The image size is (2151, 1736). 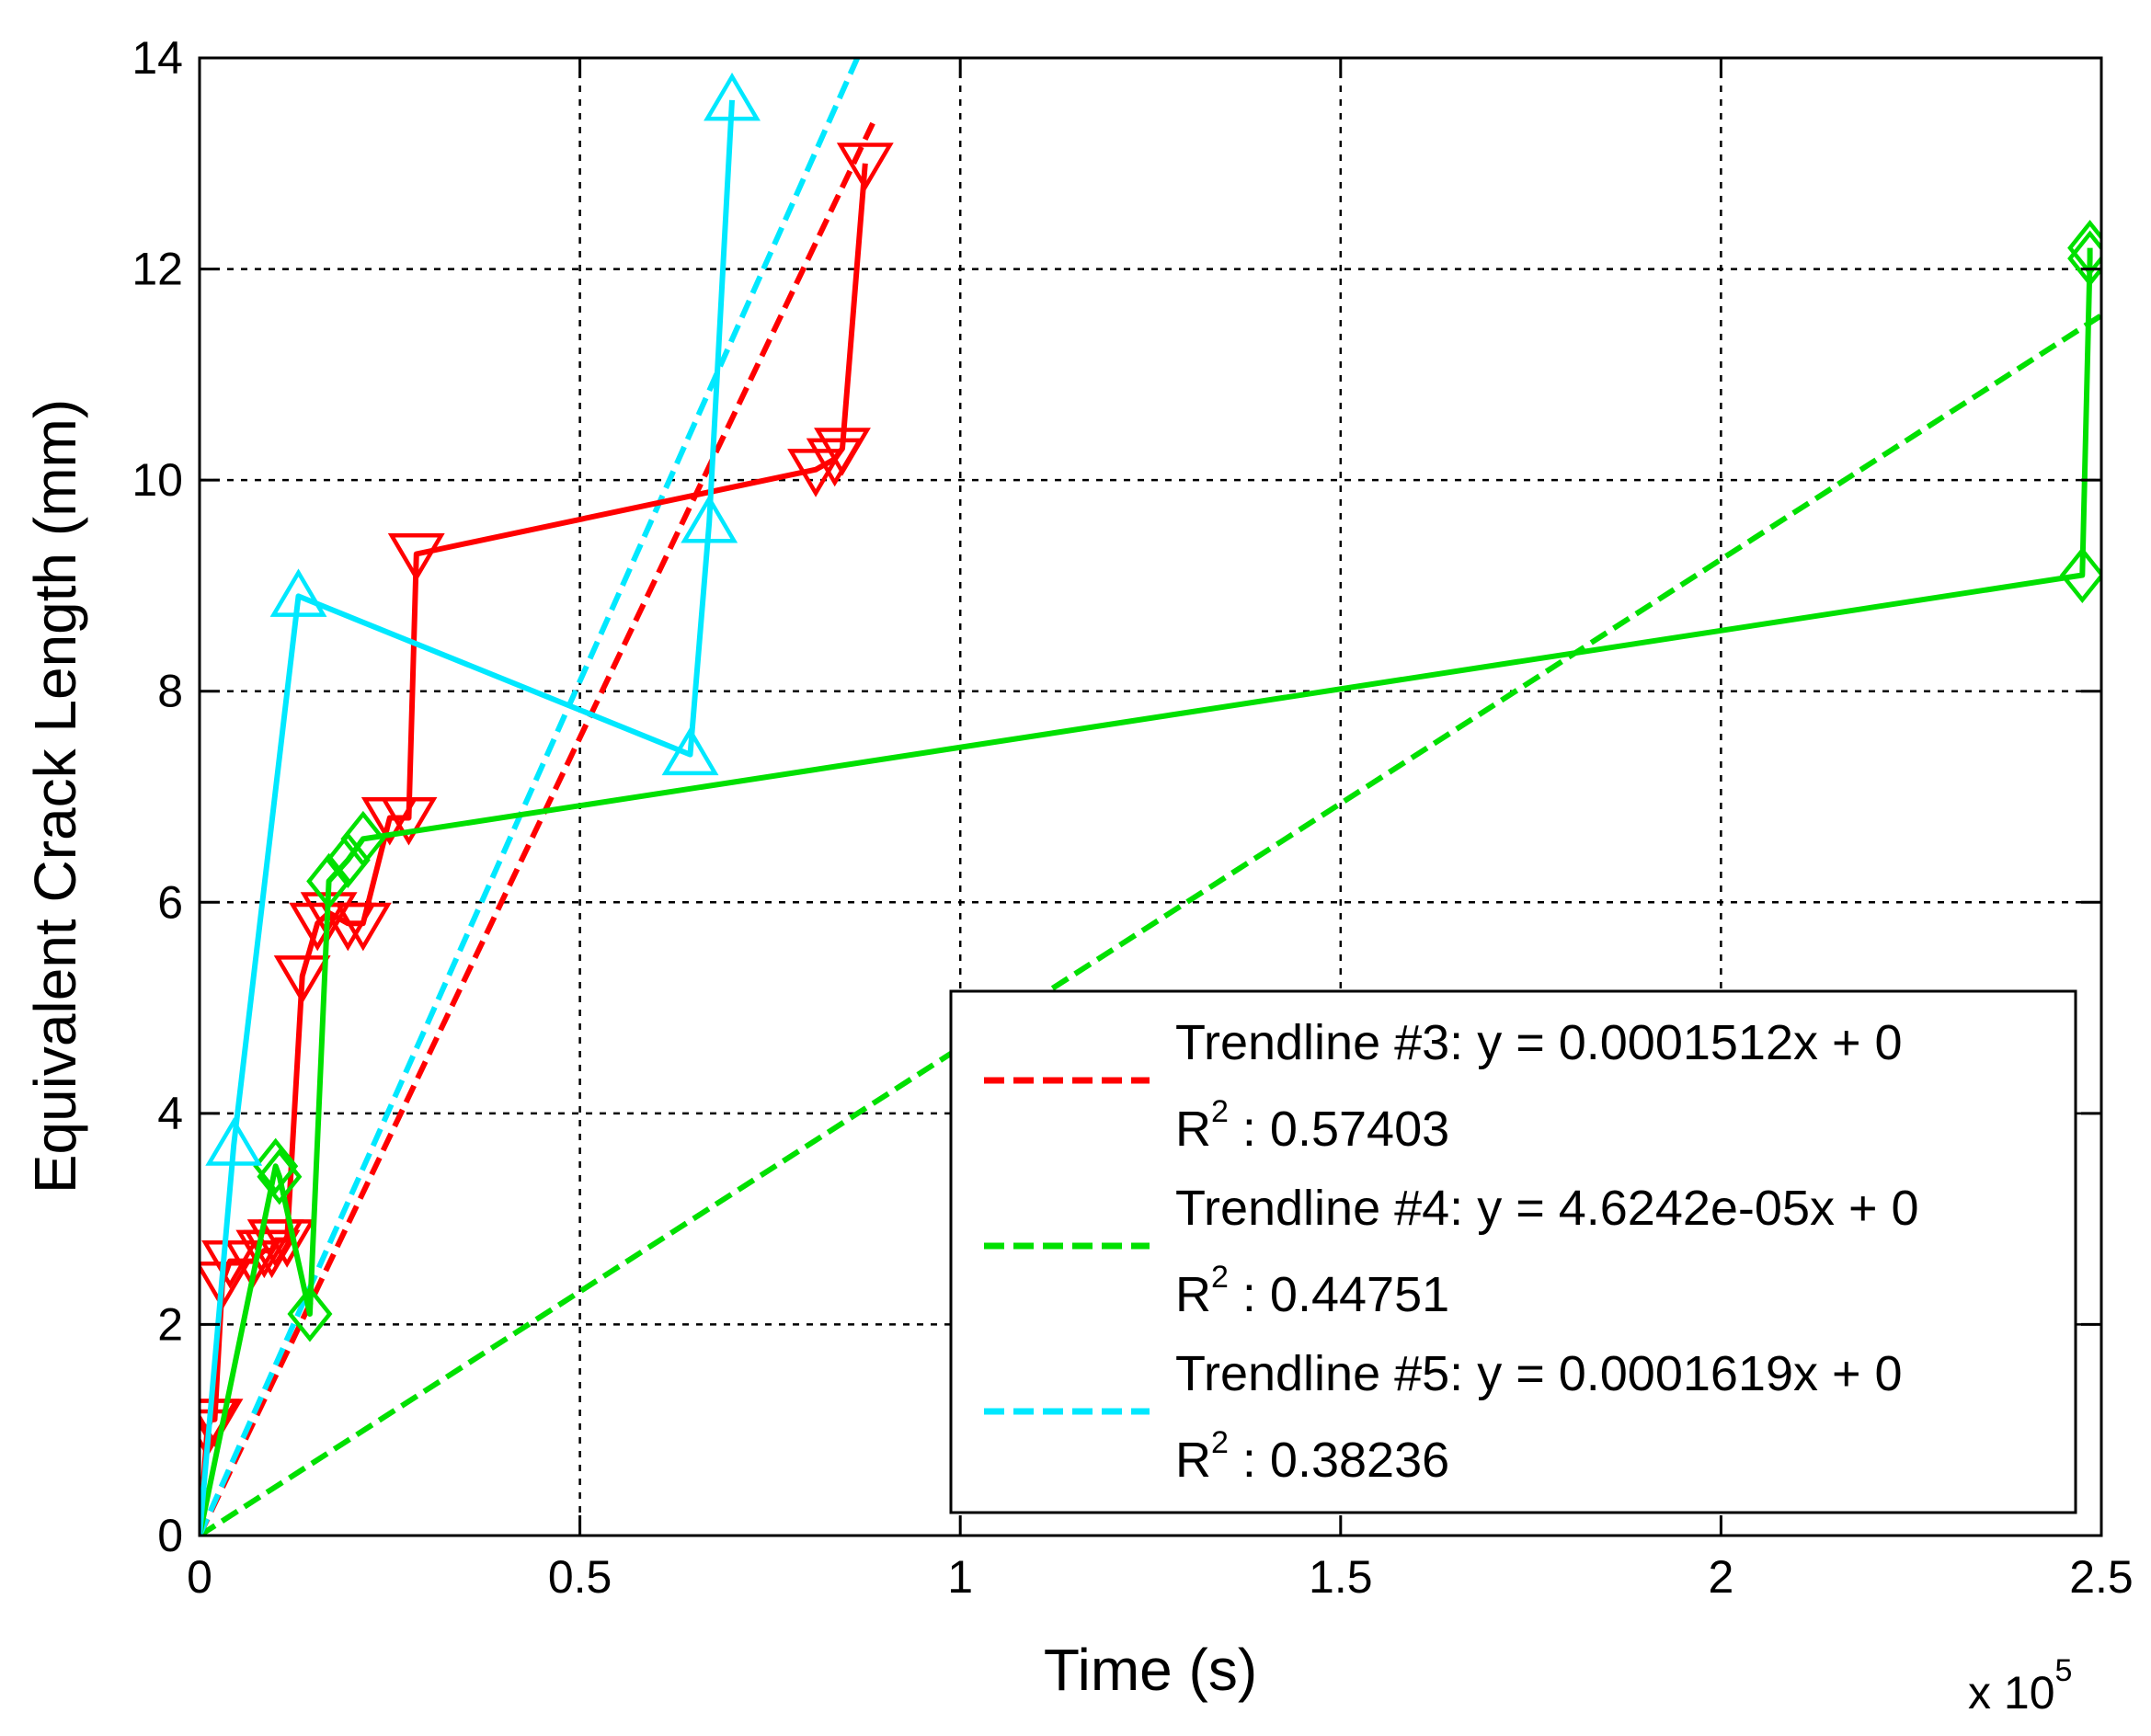 I want to click on legend-r2-trendline-3: R2 : 0.57403, so click(x=1312, y=1125).